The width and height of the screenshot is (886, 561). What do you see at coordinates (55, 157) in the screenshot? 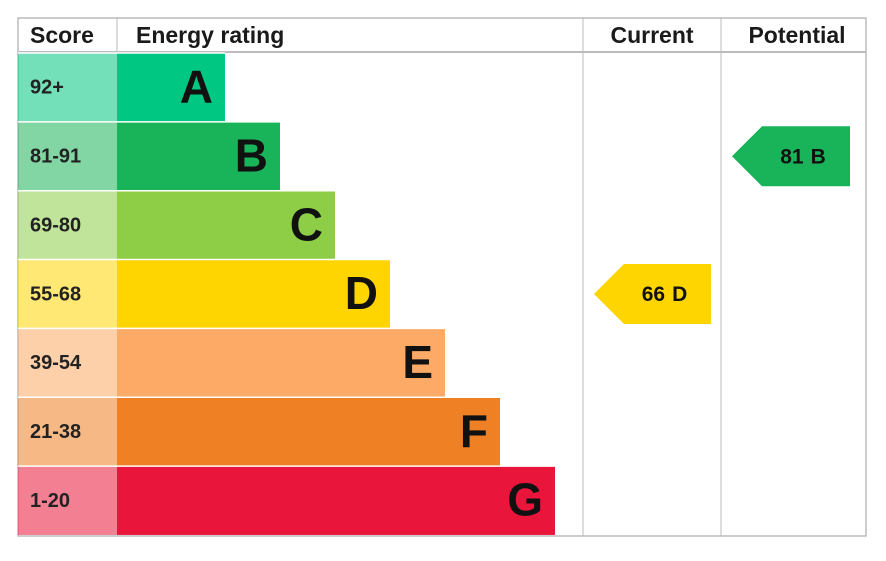
I see `score-range: 81-91` at bounding box center [55, 157].